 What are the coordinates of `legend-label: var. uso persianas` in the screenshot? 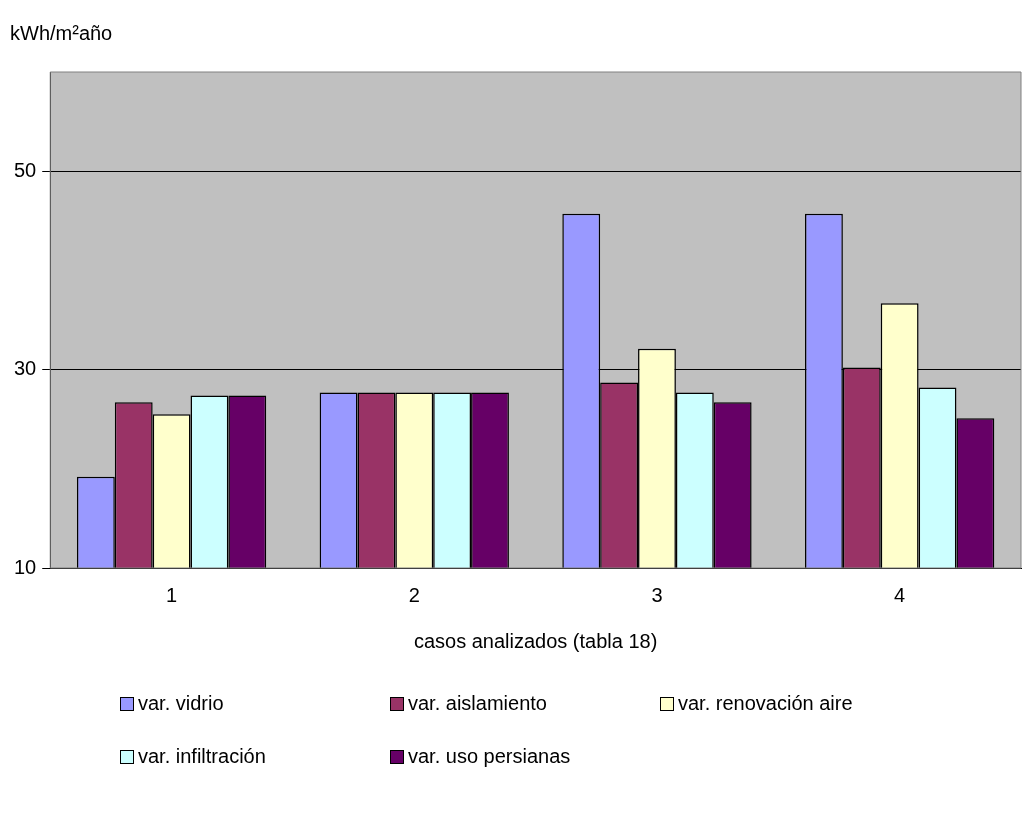 It's located at (489, 756).